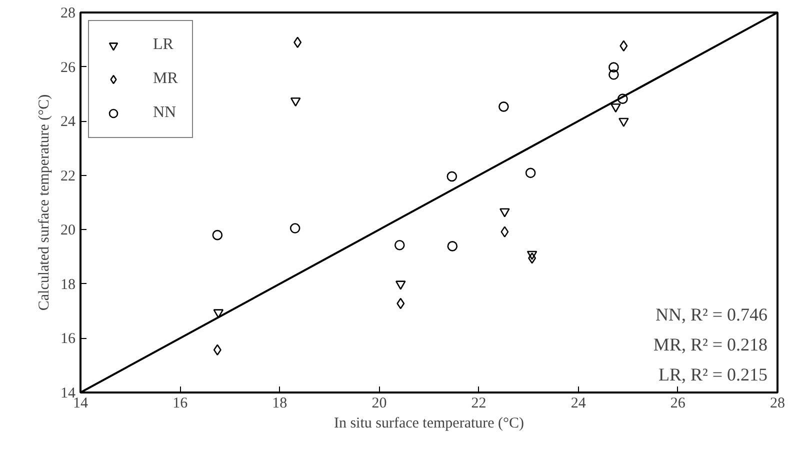  I want to click on y-tick-label: 18, so click(68, 284).